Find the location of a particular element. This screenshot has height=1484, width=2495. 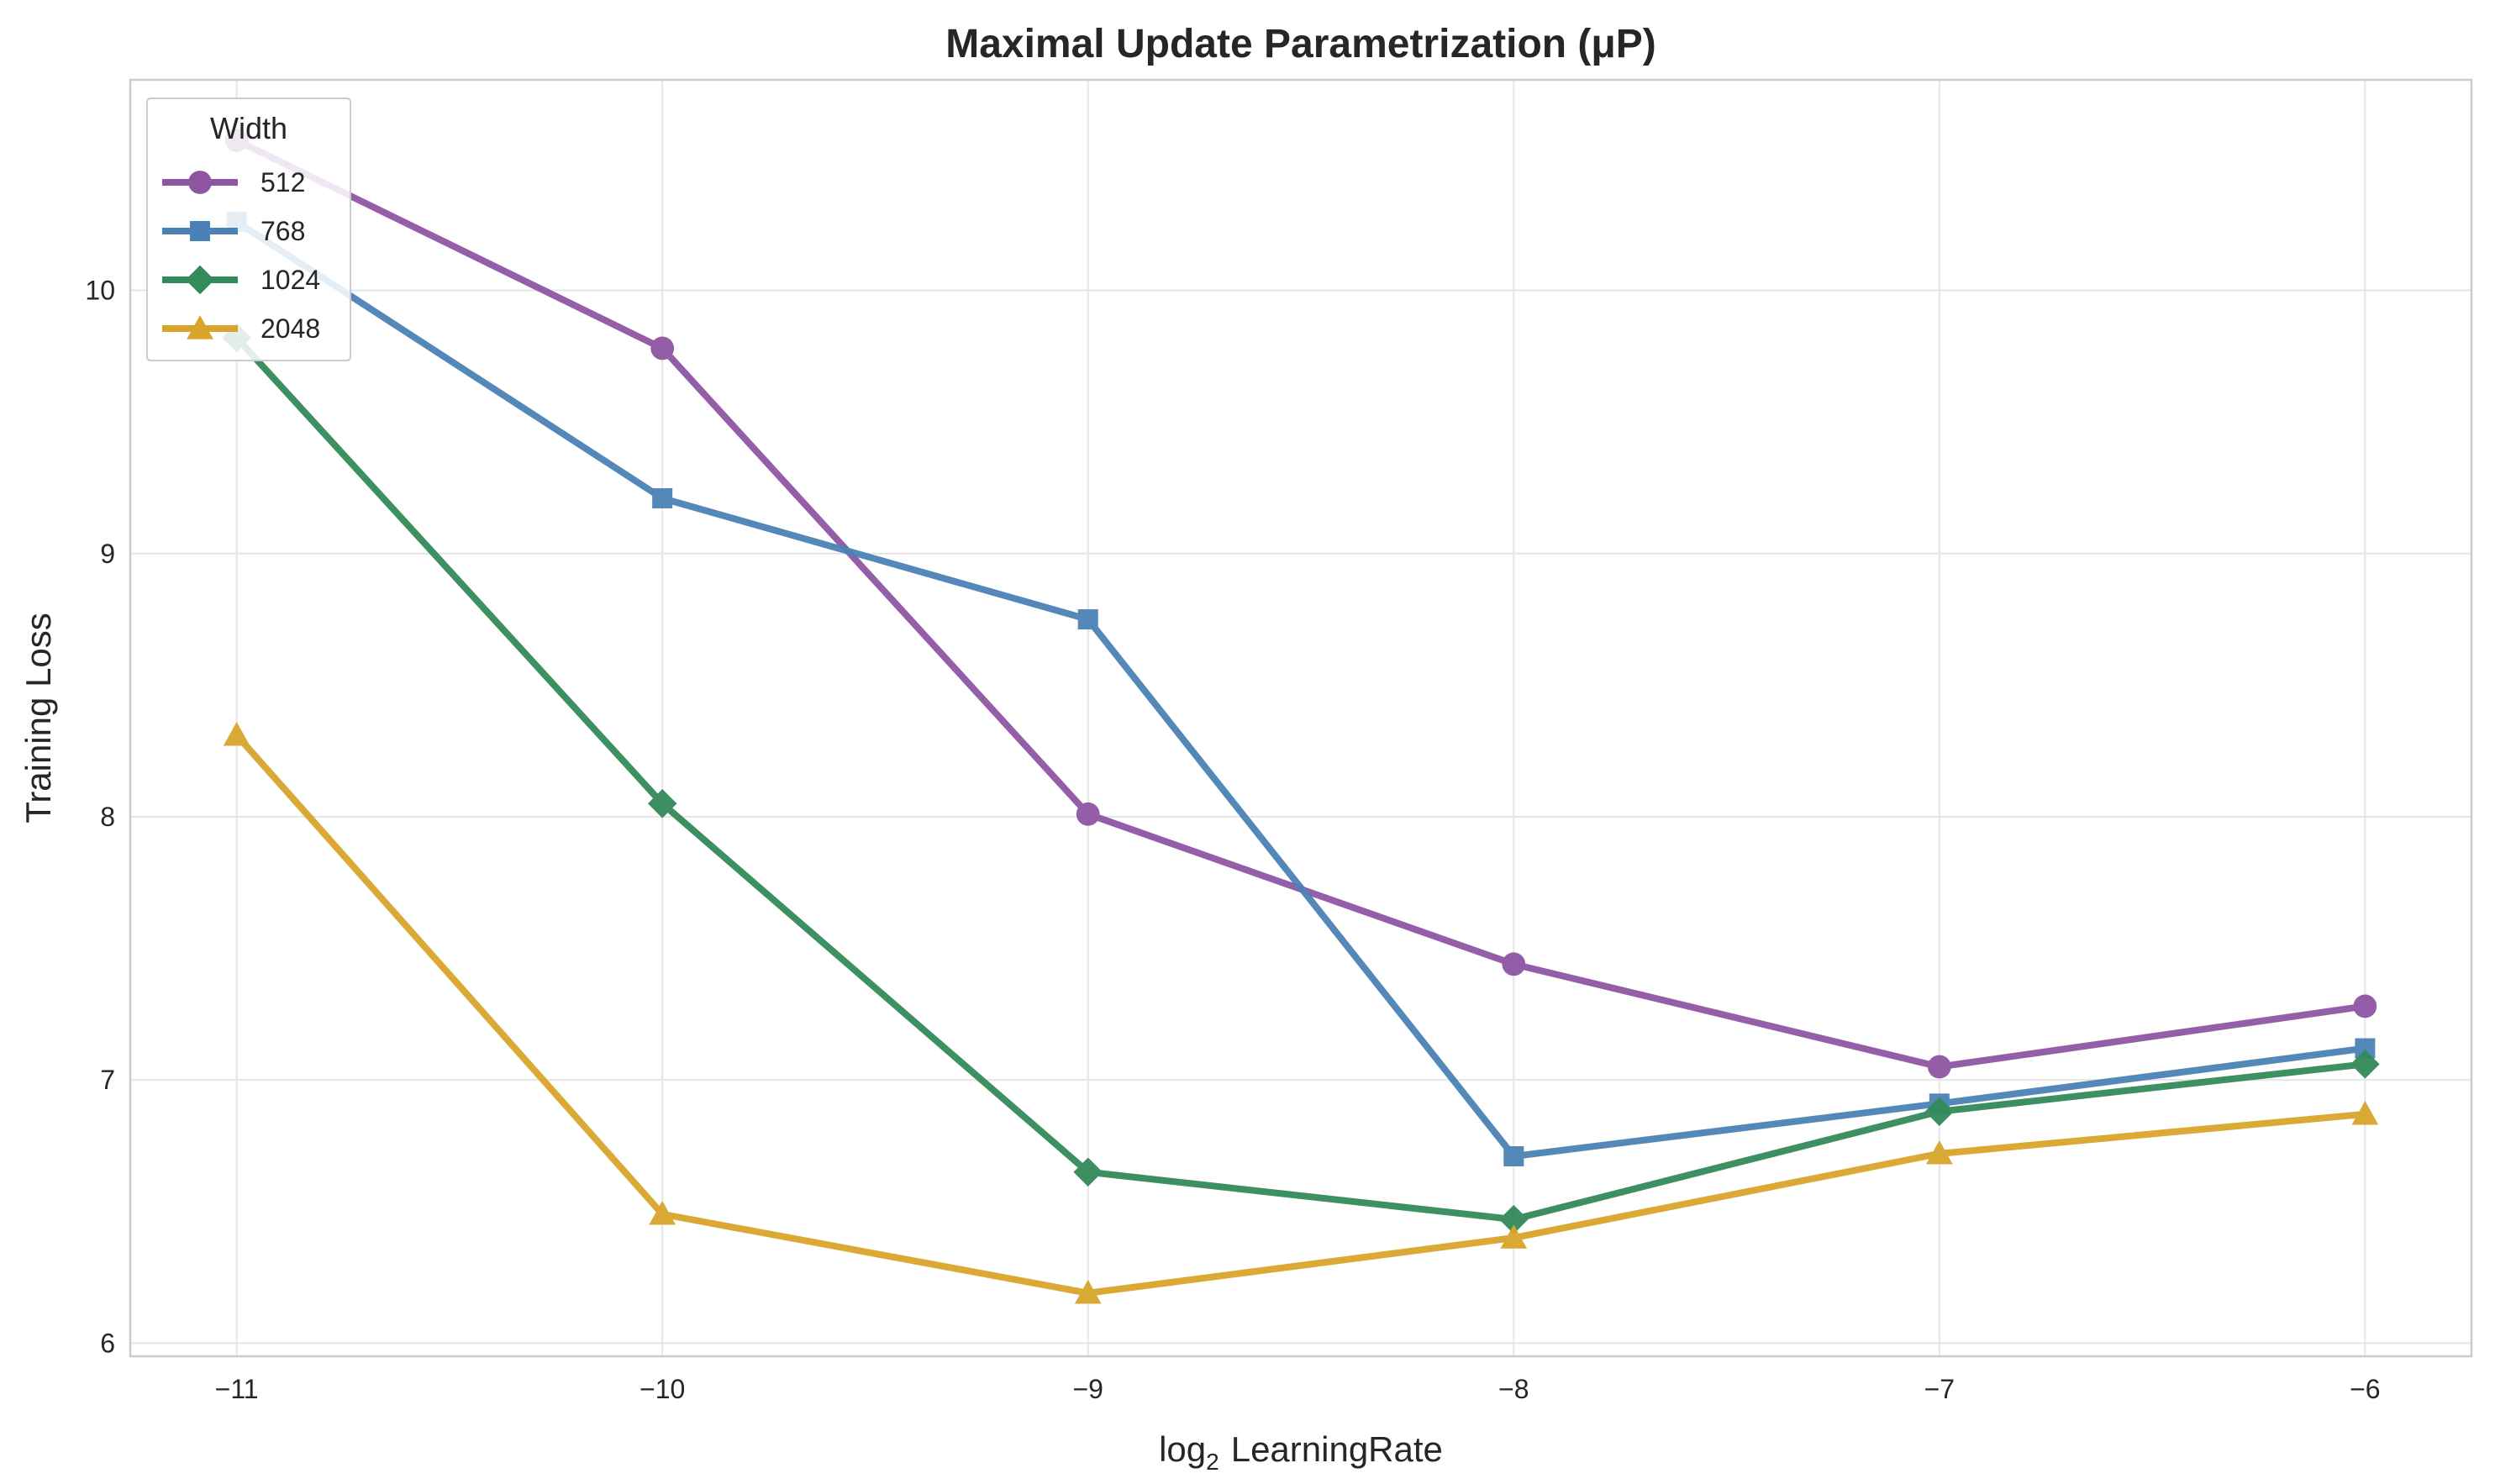

y-tick-label: 6 is located at coordinates (108, 1343).